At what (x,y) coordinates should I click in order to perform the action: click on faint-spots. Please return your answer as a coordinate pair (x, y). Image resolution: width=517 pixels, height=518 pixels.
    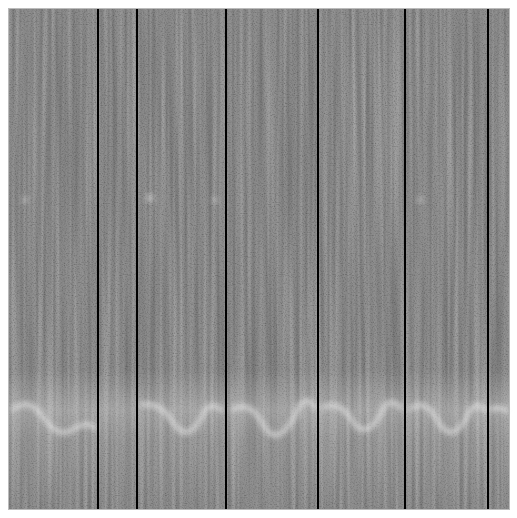
    Looking at the image, I should click on (222, 198).